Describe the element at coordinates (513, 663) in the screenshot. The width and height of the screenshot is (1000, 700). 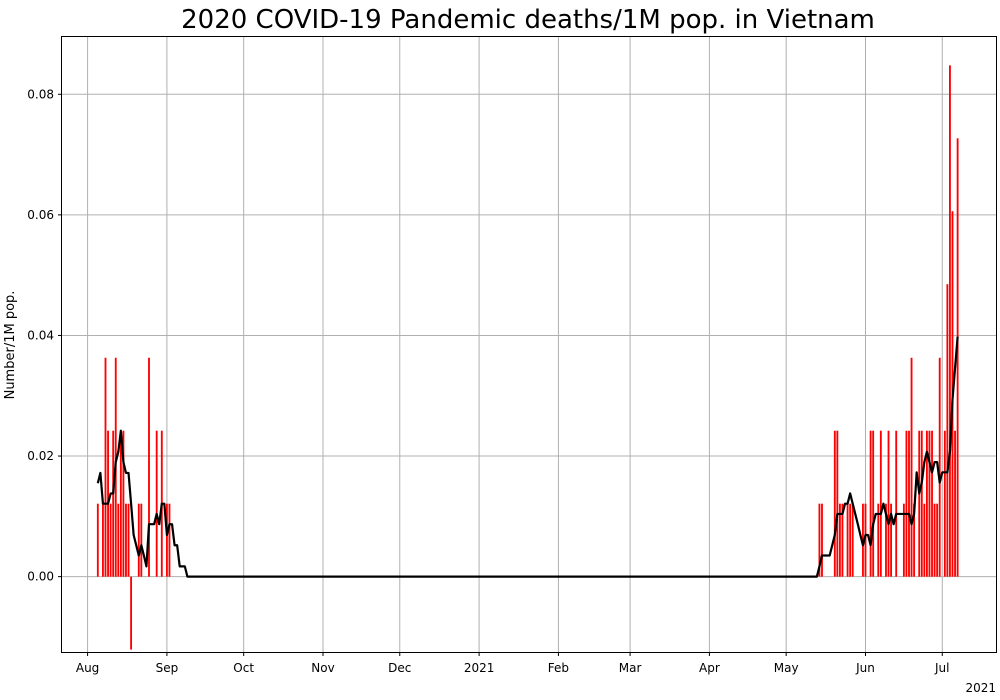
I see `x-axis: Aug Sep Oct Nov Dec 2021 Feb Mar Apr May Jun Jul` at that location.